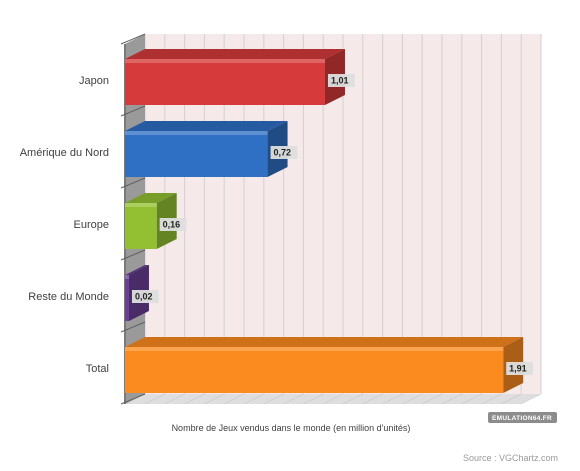  I want to click on data-label: 0,02, so click(144, 297).